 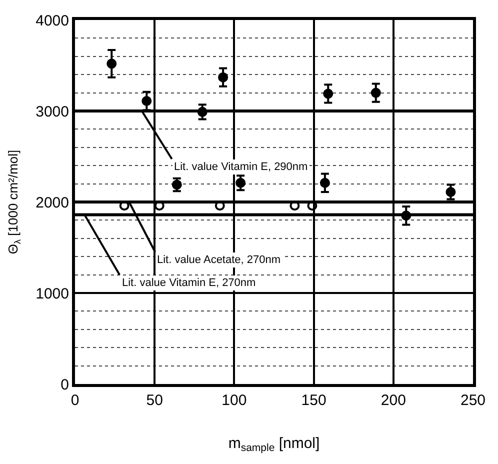 I want to click on annotation: Lit. value Vitamin E, 290nm, so click(x=241, y=167).